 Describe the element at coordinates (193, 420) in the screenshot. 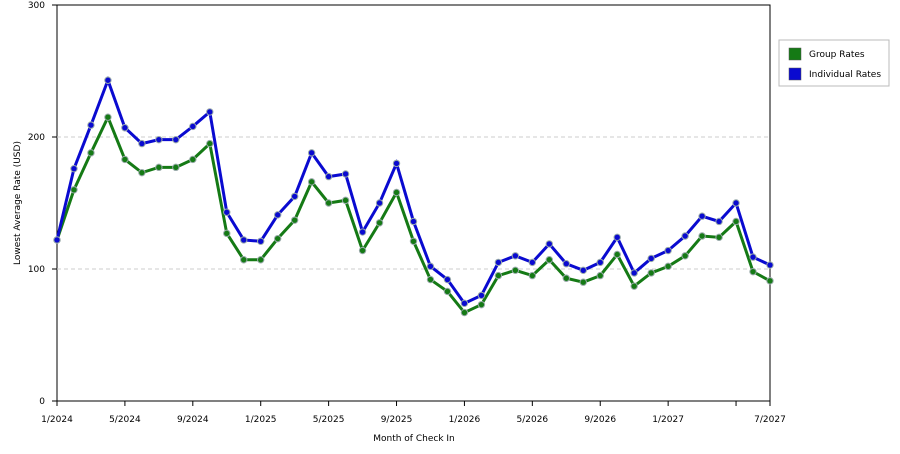

I see `x-tick-label: 9/2024` at that location.